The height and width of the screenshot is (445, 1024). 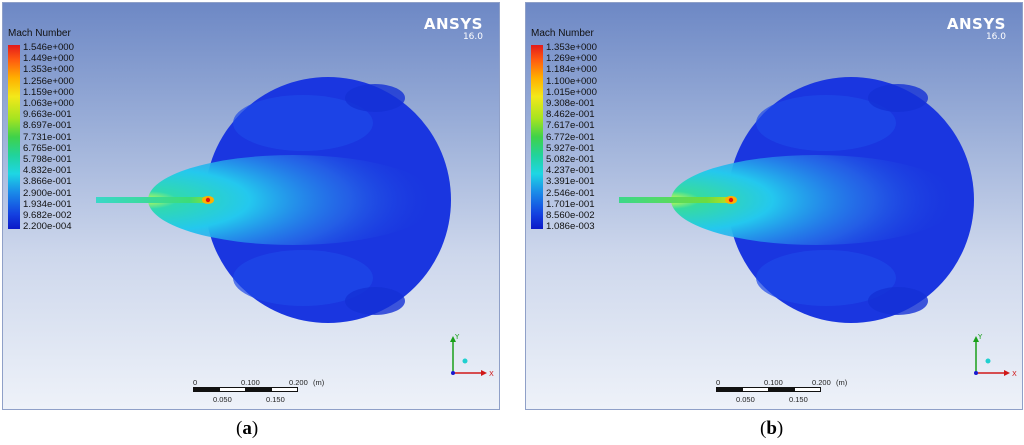 I want to click on legend-tick: 5.927e-001, so click(x=570, y=148).